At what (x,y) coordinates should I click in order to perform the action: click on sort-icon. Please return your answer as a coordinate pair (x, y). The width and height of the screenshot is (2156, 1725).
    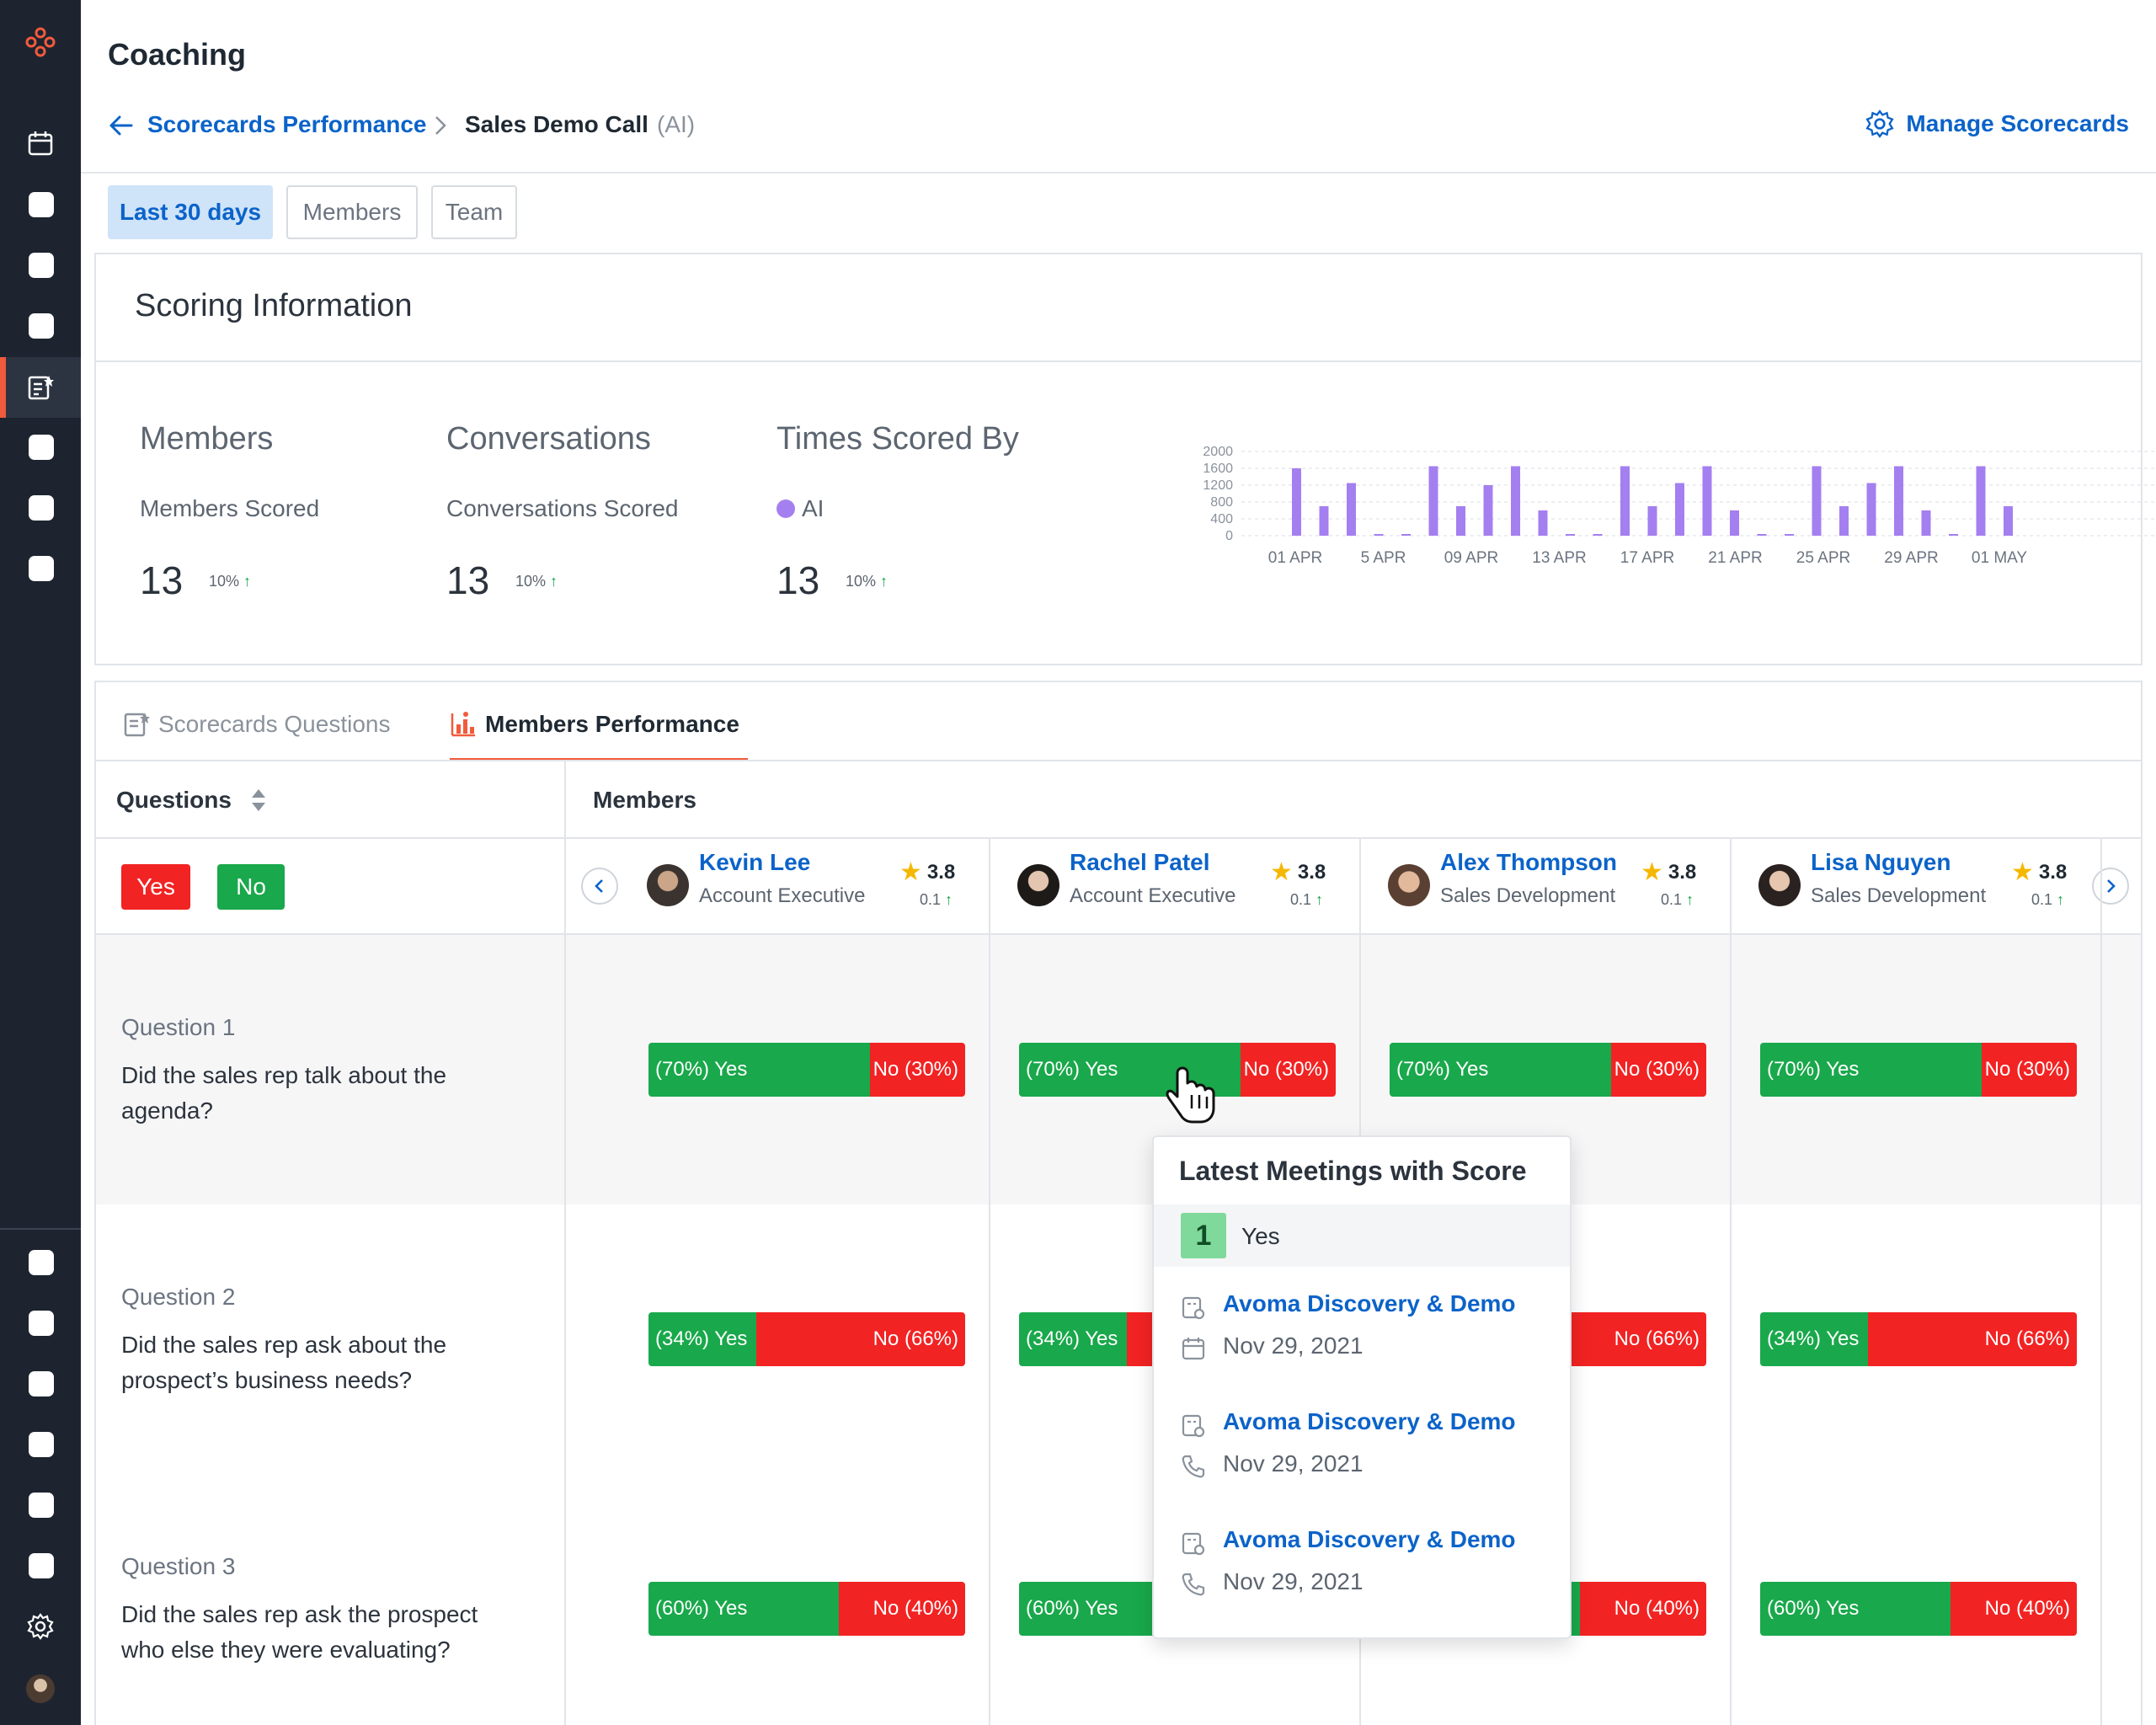
    Looking at the image, I should click on (258, 800).